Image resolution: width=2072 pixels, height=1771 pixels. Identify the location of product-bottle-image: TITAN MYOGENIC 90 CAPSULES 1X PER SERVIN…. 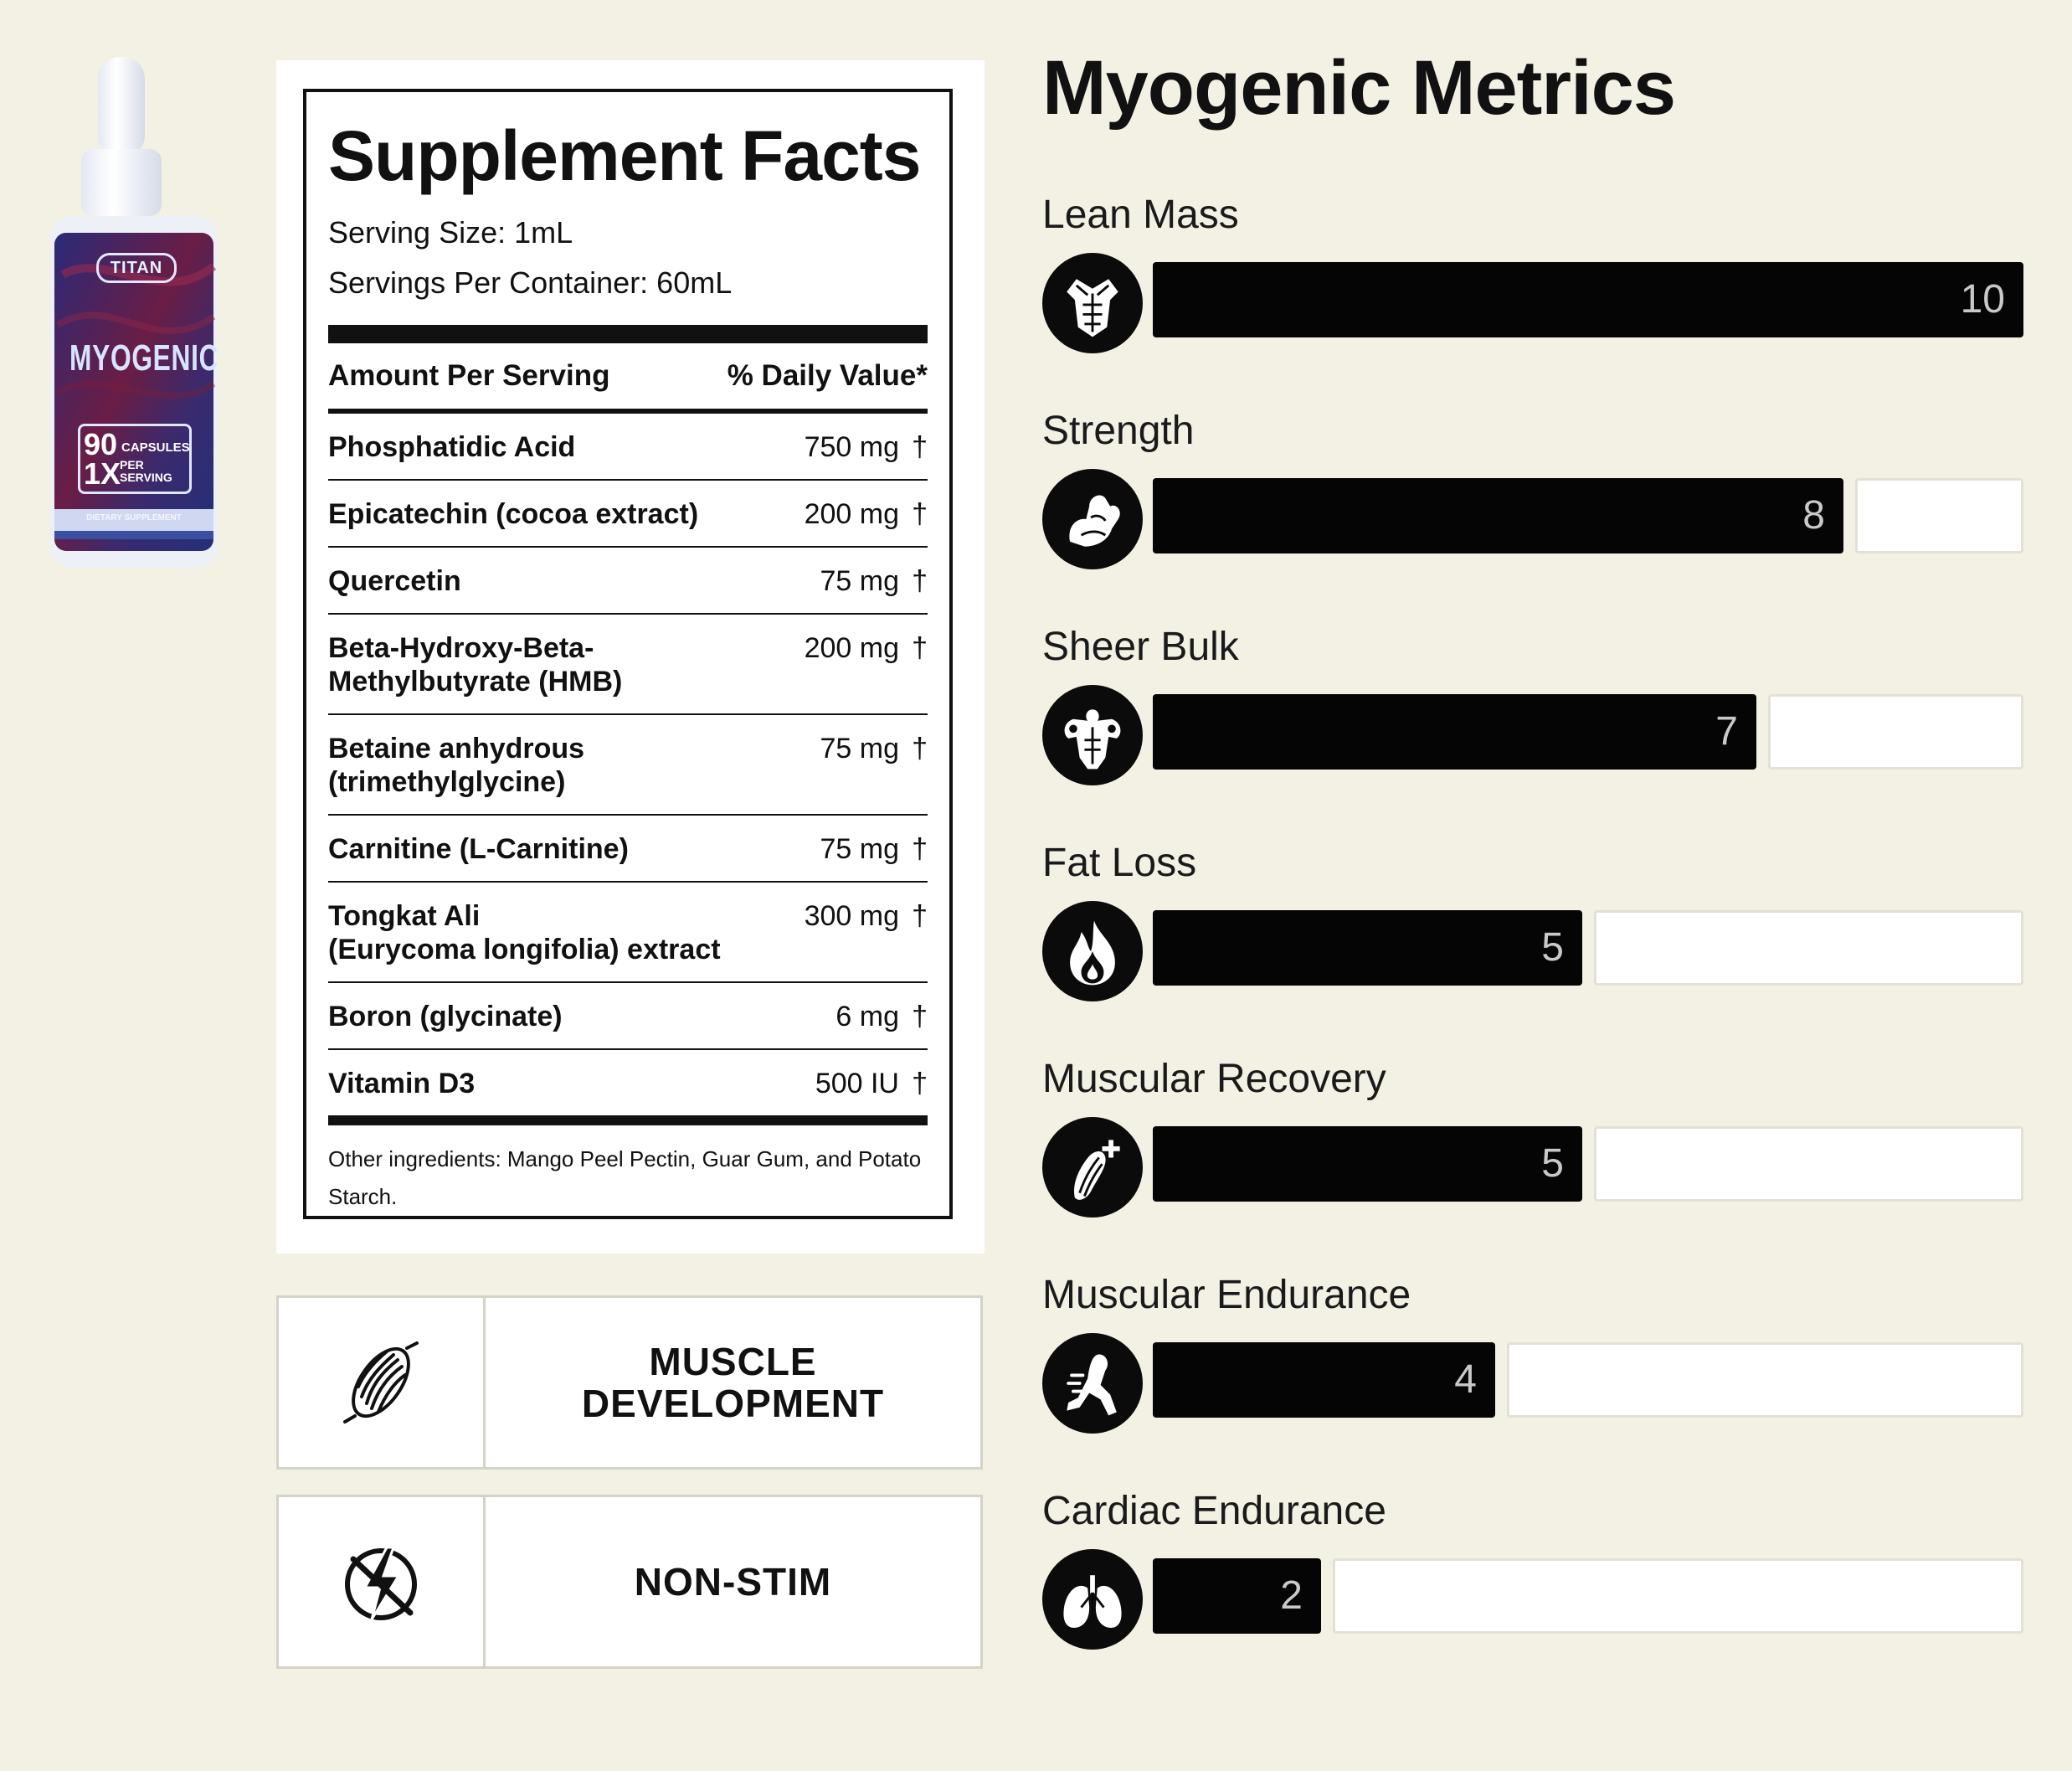
(134, 316).